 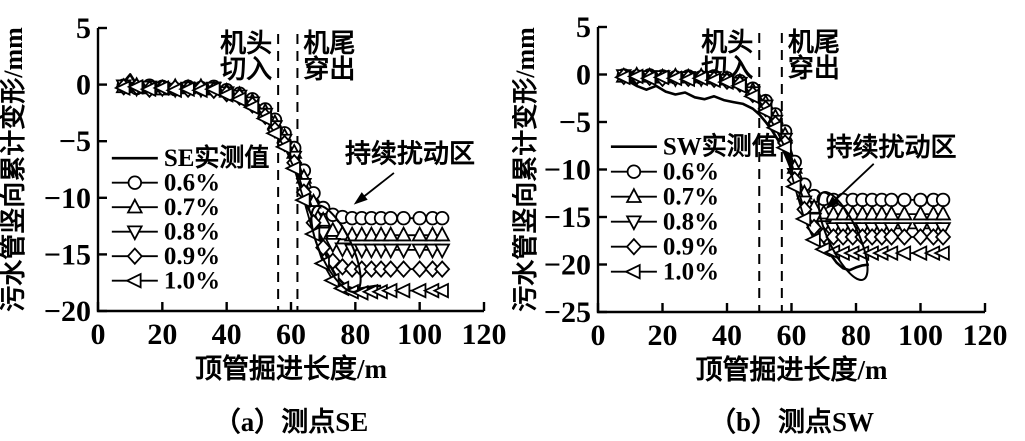 What do you see at coordinates (67, 254) in the screenshot?
I see `y-tick-label: −15` at bounding box center [67, 254].